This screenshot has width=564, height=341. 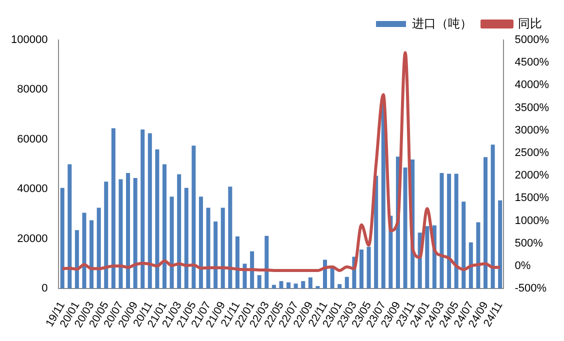 I want to click on y2-tick-label: 5000%, so click(x=532, y=40).